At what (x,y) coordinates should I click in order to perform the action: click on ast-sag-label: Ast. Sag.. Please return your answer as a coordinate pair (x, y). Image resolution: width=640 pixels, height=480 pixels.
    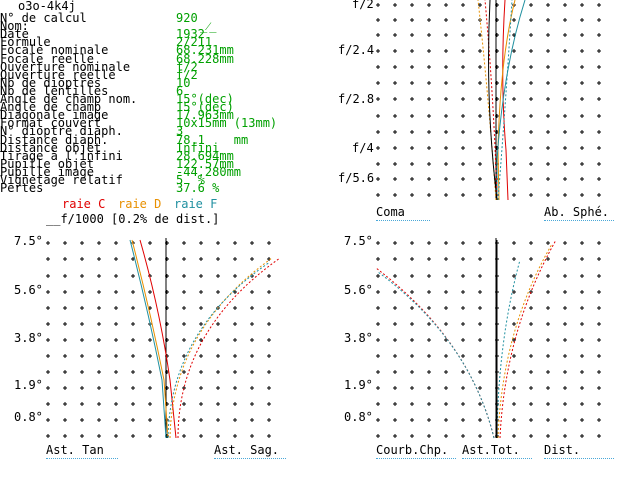
    Looking at the image, I should click on (250, 451).